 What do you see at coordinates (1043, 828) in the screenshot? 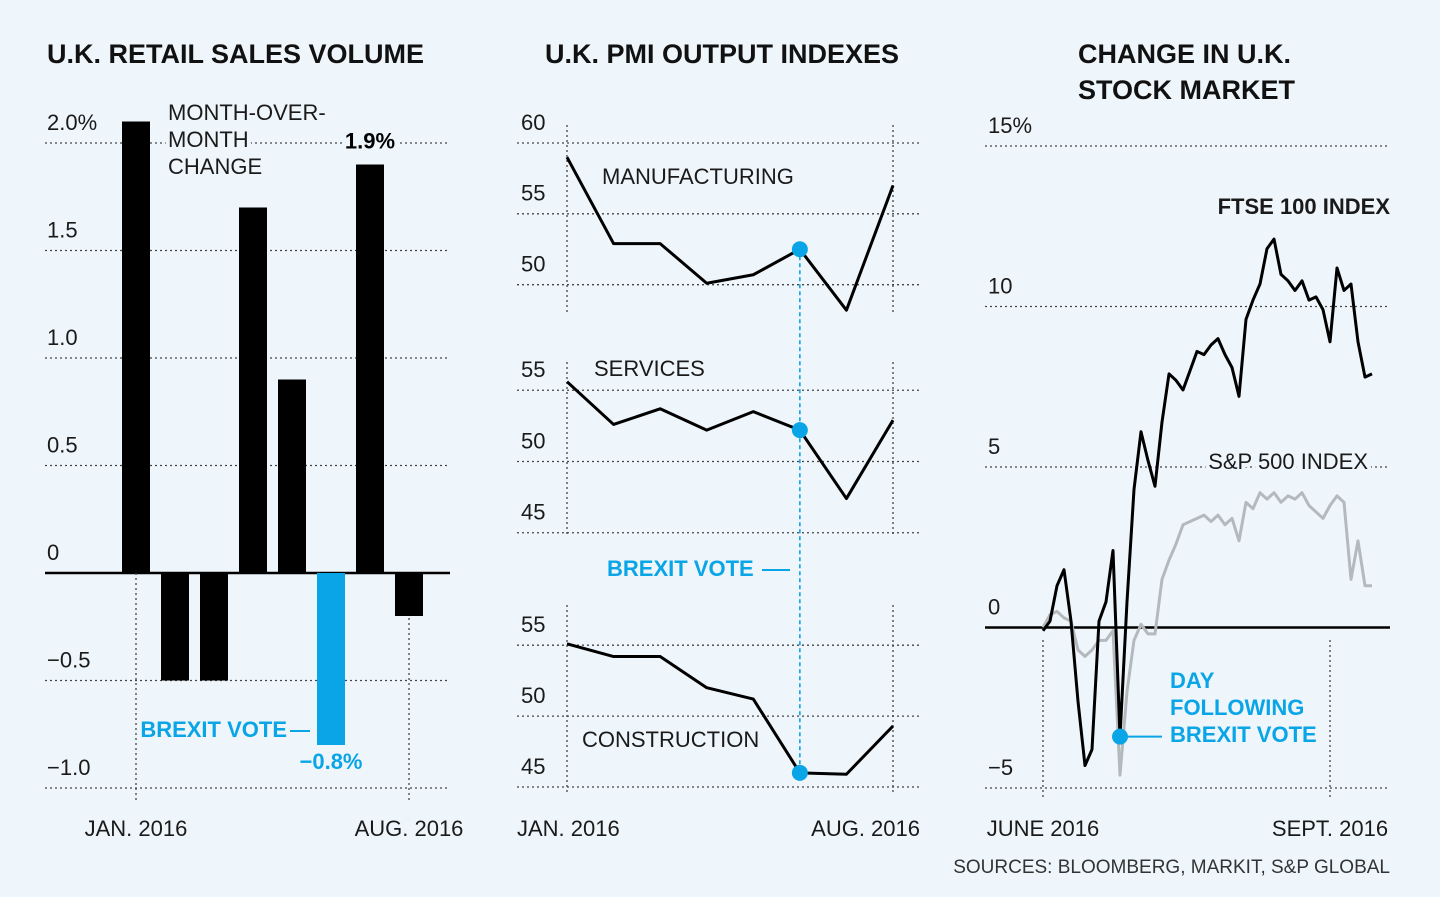
I see `x-tick-label: JUNE 2016` at bounding box center [1043, 828].